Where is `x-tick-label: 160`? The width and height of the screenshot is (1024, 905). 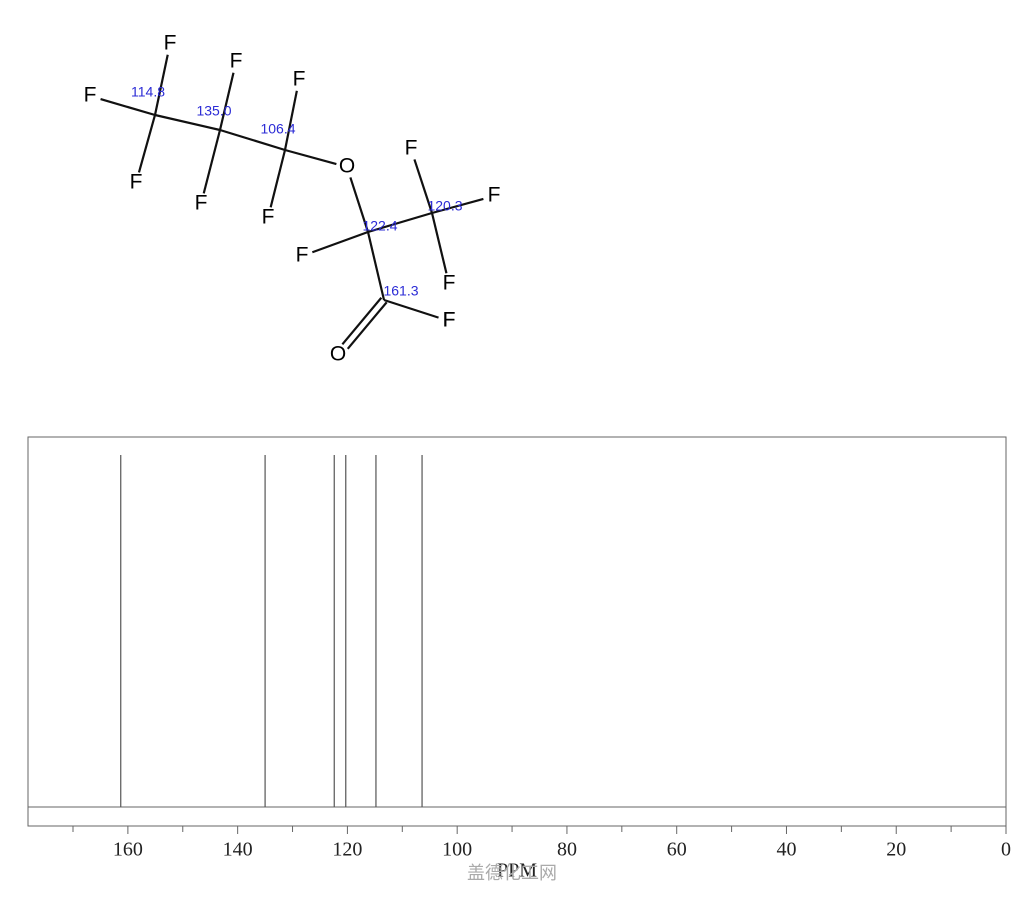
x-tick-label: 160 is located at coordinates (128, 850).